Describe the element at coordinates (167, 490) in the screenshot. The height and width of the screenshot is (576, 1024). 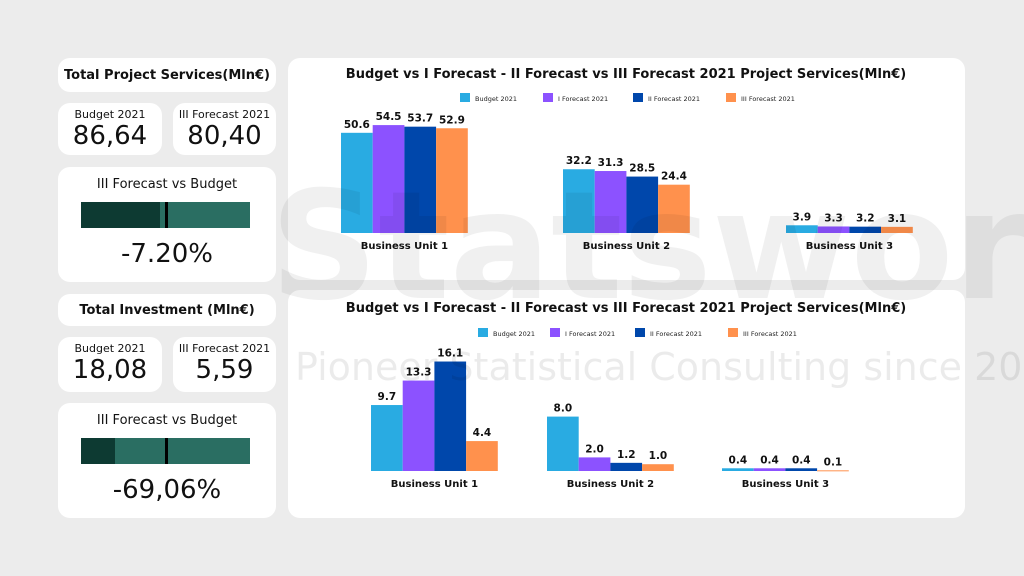
I see `gauge-value: -69,06%` at that location.